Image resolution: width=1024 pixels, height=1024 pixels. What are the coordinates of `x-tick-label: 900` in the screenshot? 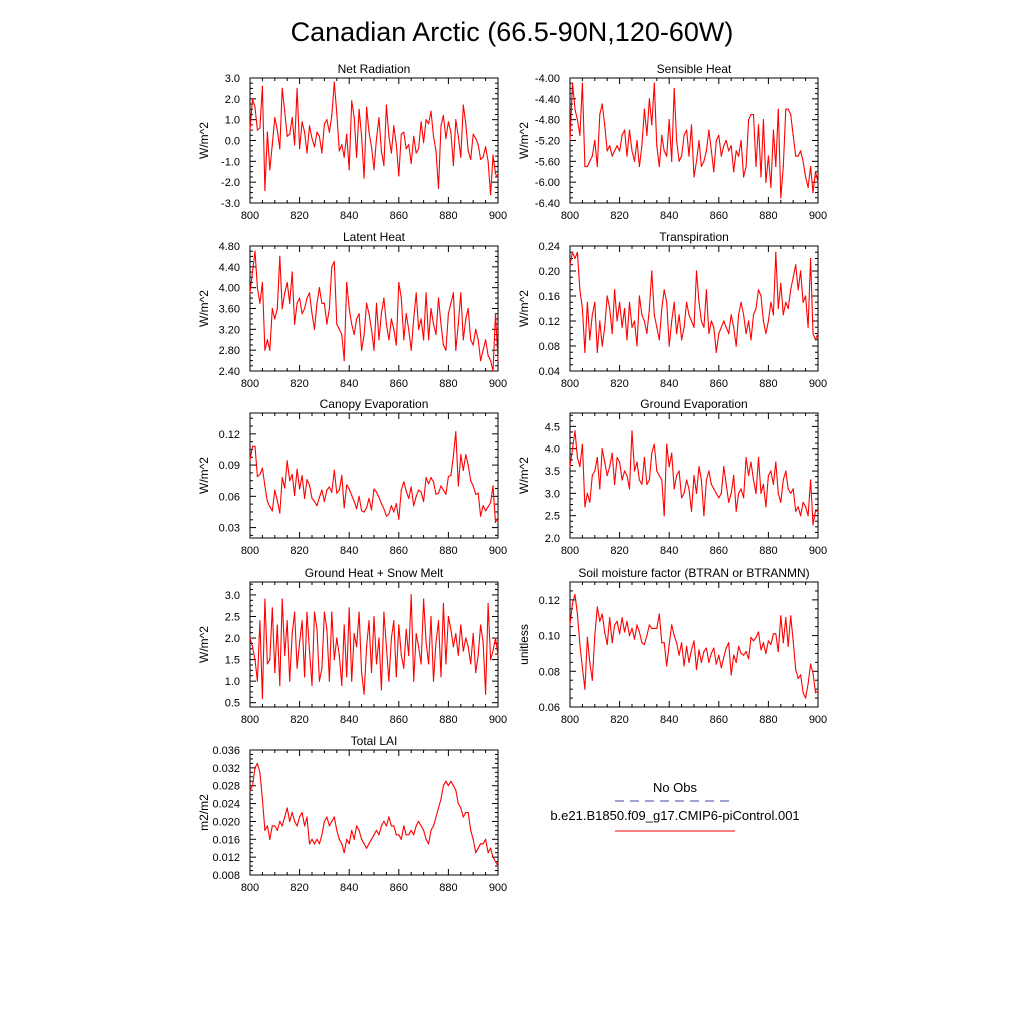 It's located at (818, 216).